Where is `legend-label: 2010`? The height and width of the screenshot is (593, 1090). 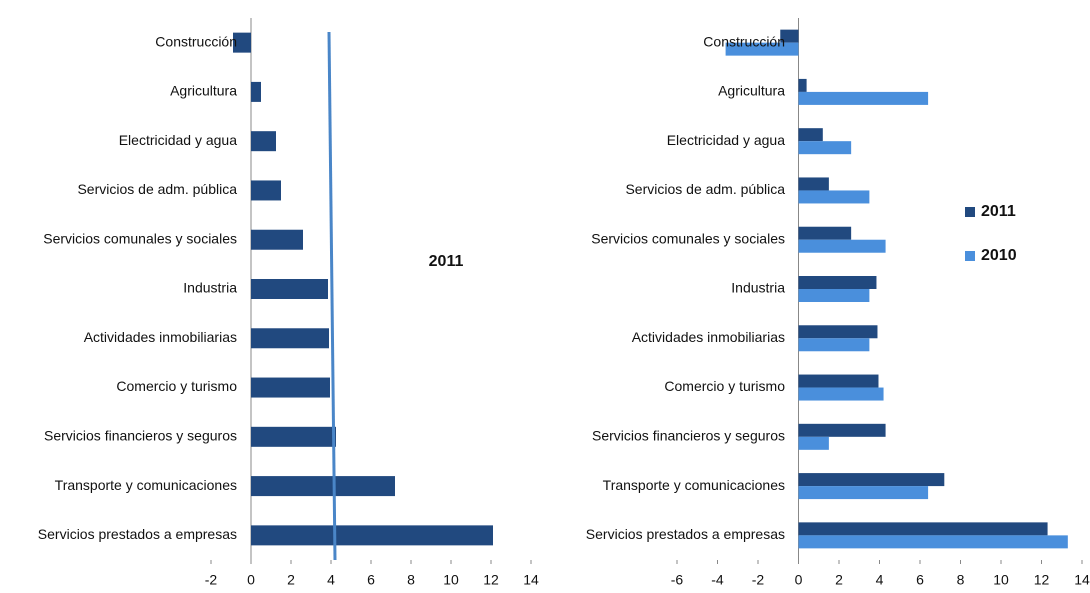
legend-label: 2010 is located at coordinates (999, 255).